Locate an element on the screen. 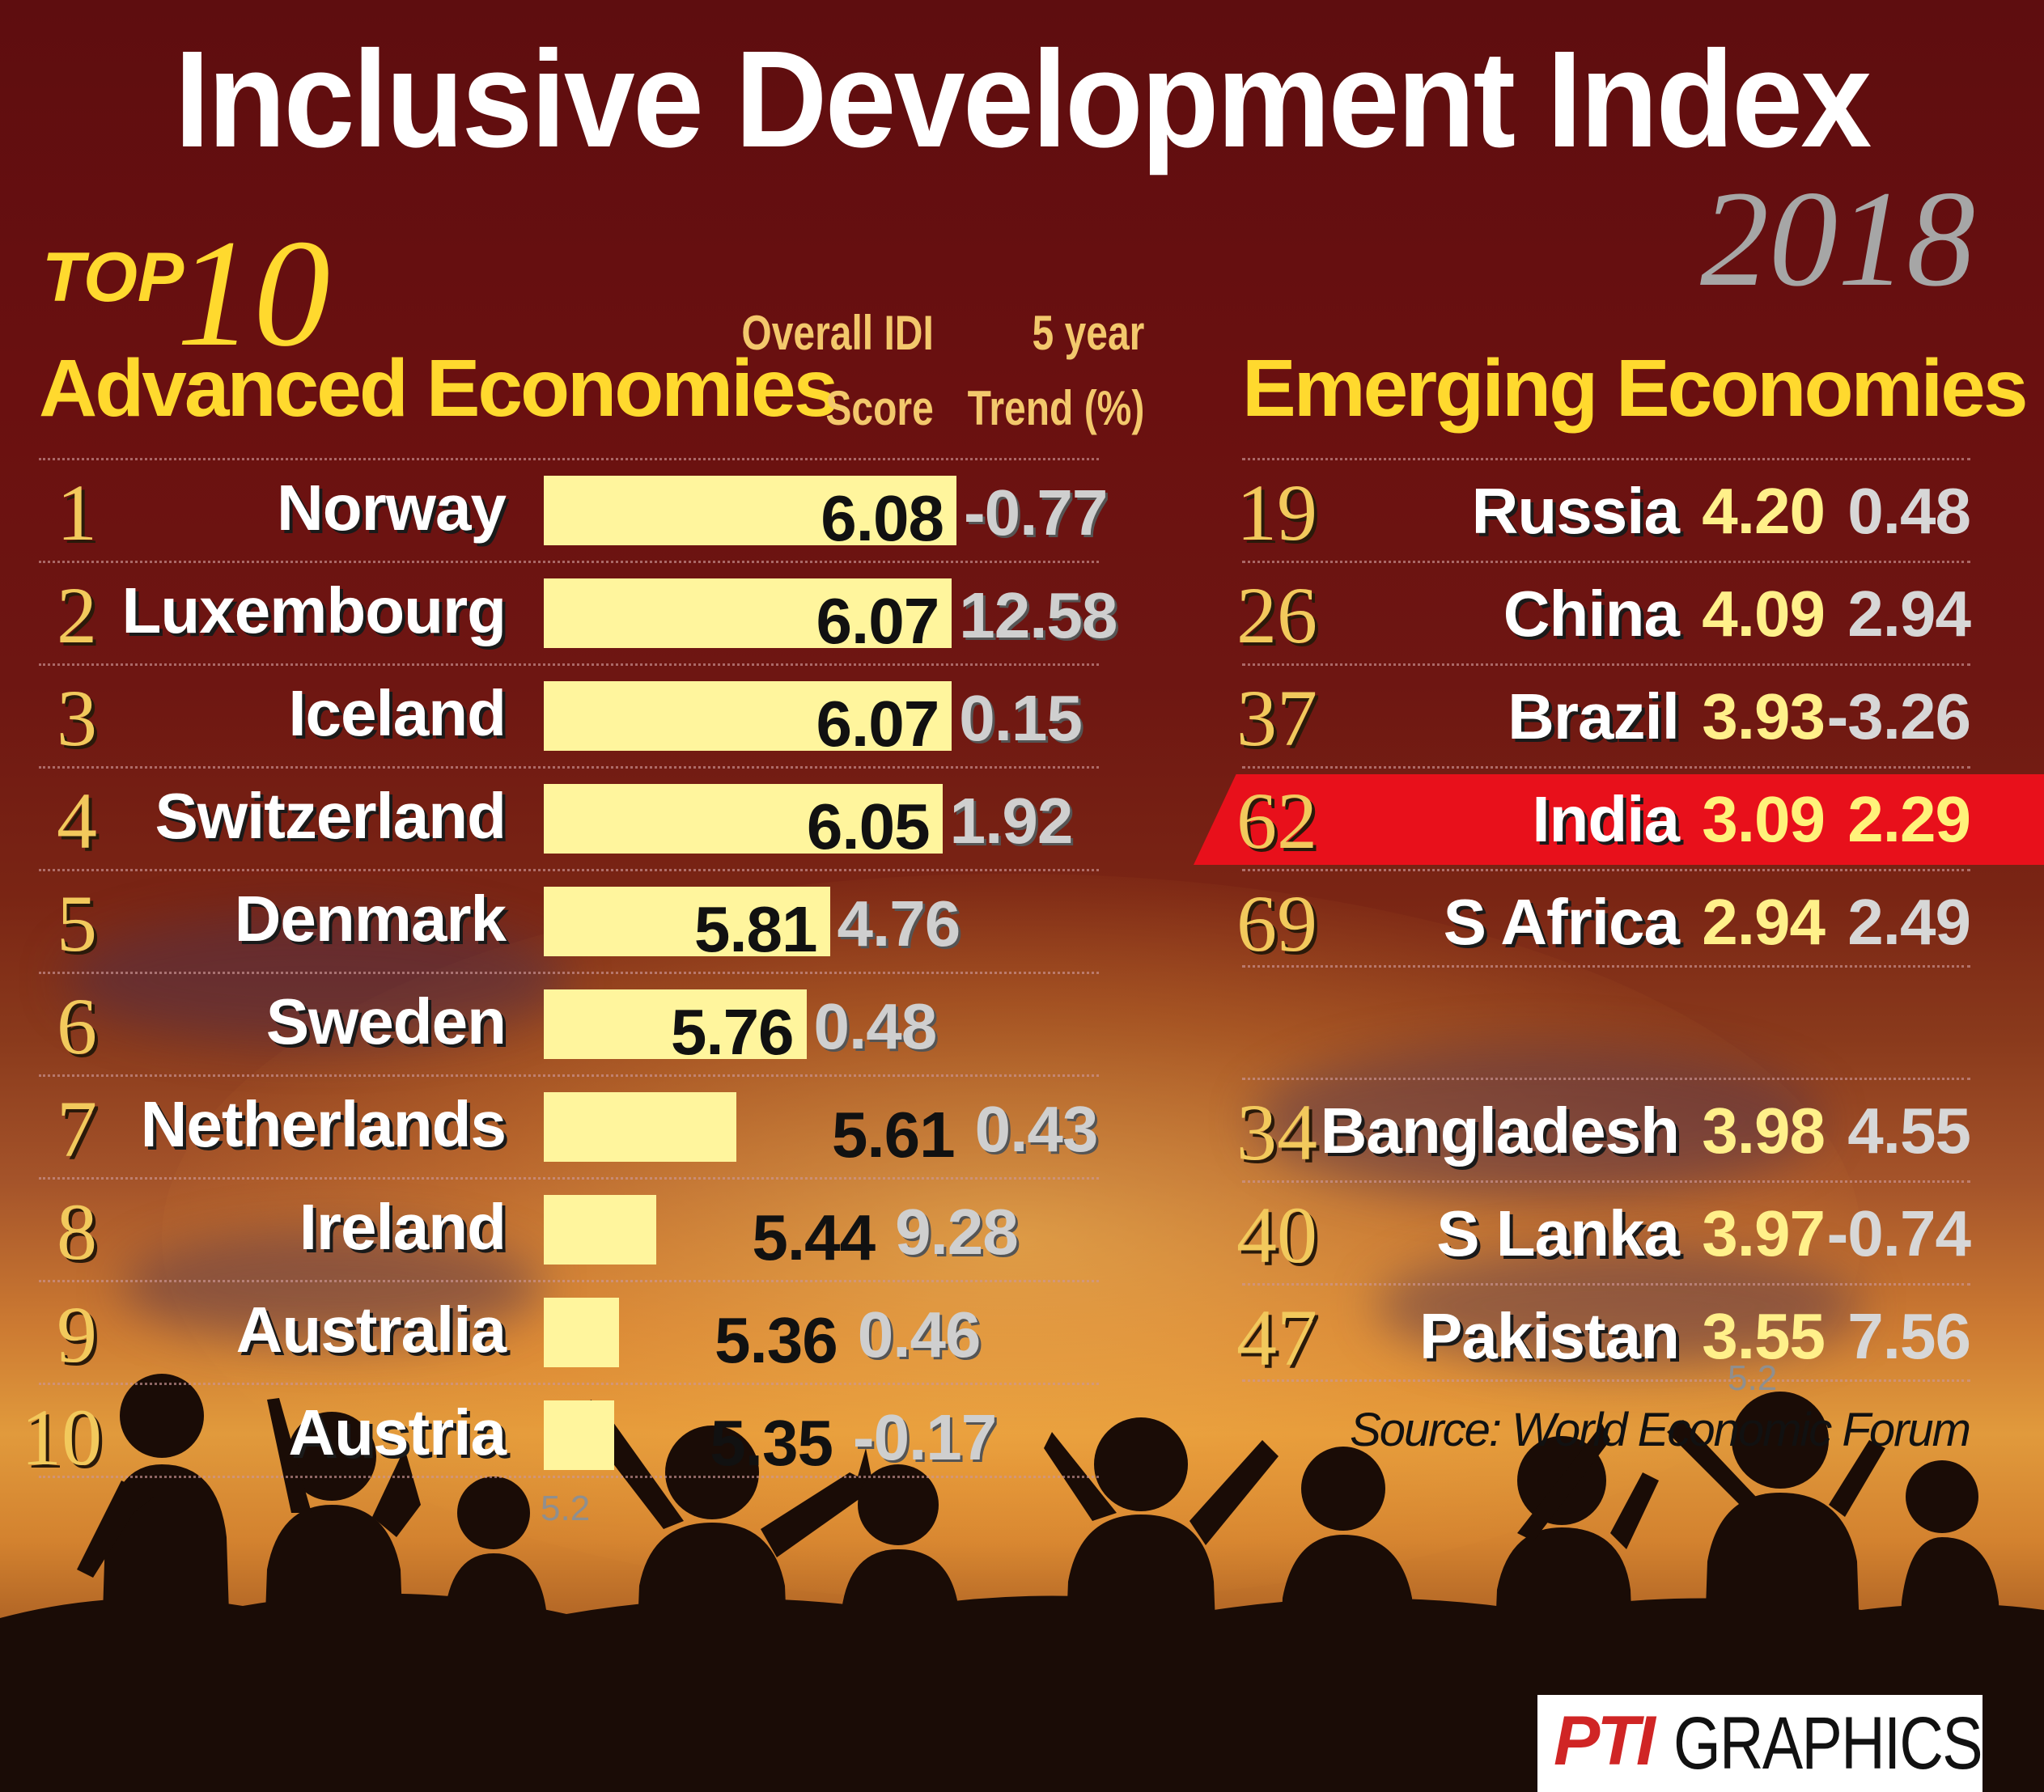 The image size is (2044, 1792). trend-value: 4.55 is located at coordinates (1909, 1131).